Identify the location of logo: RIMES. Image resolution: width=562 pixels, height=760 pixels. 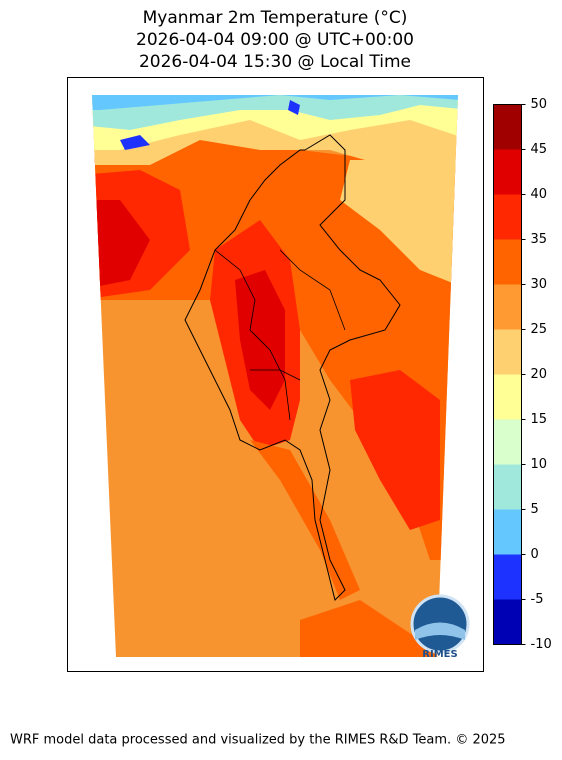
(440, 627).